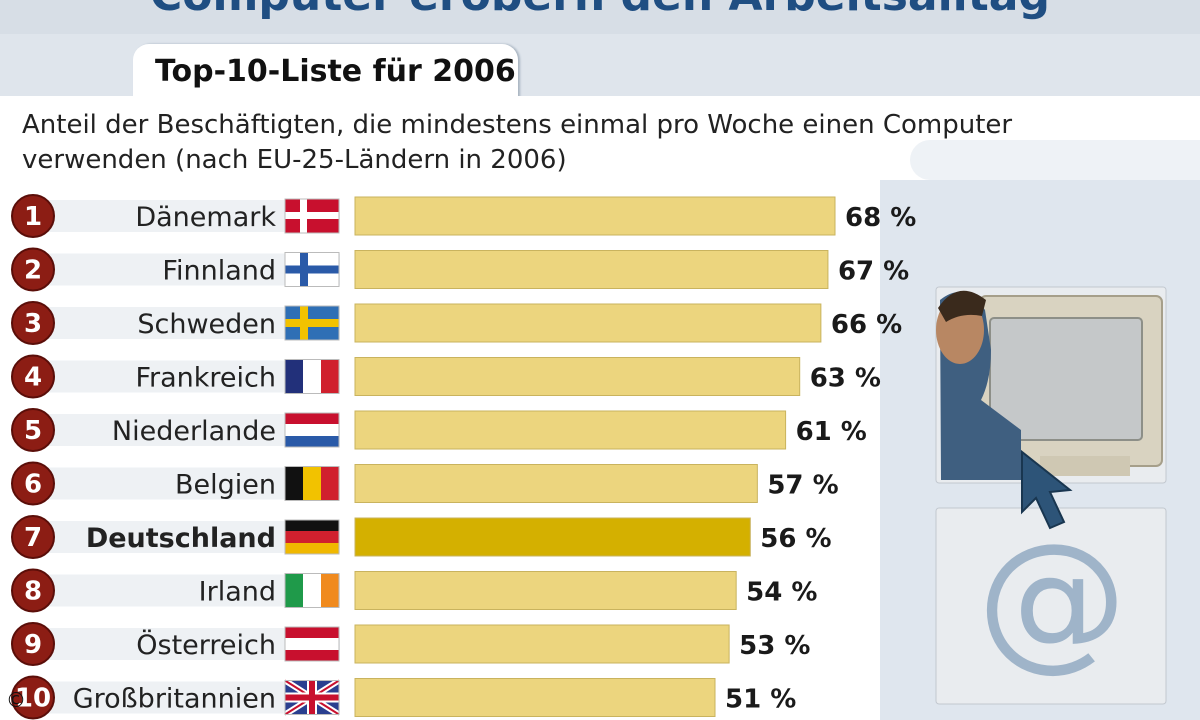 Image resolution: width=1200 pixels, height=720 pixels. I want to click on value-label: 56 %, so click(795, 539).